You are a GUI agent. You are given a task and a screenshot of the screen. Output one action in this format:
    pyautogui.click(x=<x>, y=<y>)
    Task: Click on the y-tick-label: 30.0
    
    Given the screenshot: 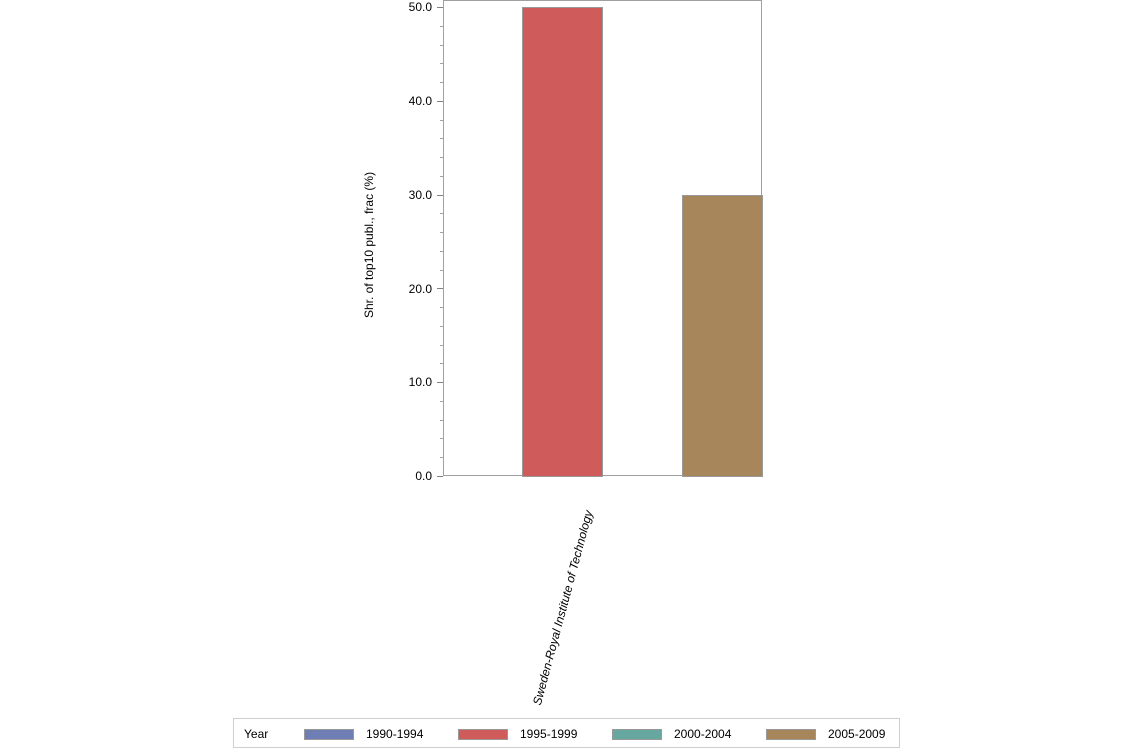 What is the action you would take?
    pyautogui.click(x=420, y=195)
    